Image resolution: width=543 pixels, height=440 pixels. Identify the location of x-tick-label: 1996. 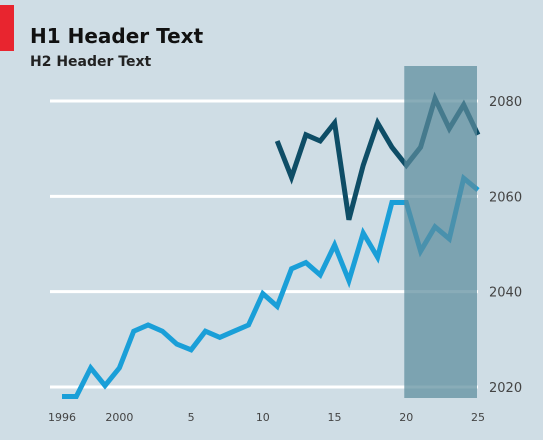
(62, 417).